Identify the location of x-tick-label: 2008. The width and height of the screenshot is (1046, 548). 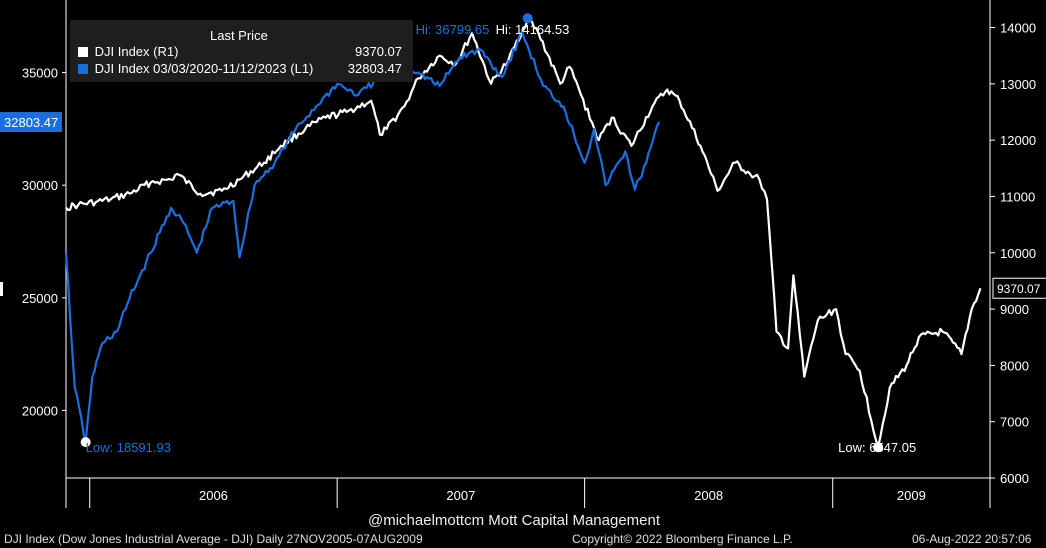
(708, 495).